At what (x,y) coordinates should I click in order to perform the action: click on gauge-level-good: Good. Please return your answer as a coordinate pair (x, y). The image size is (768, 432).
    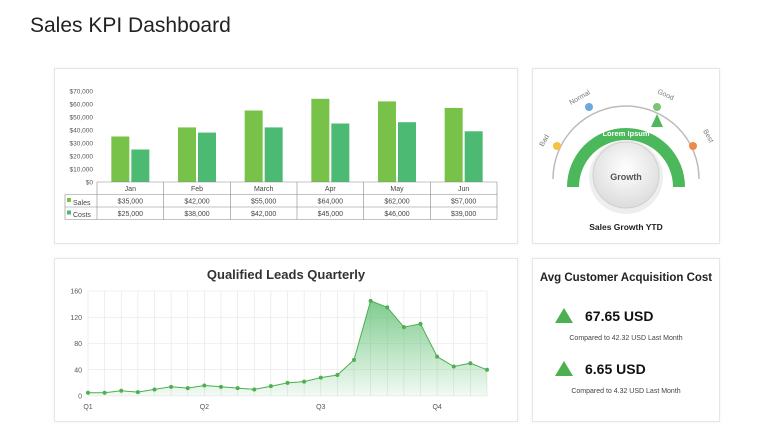
    Looking at the image, I should click on (665, 95).